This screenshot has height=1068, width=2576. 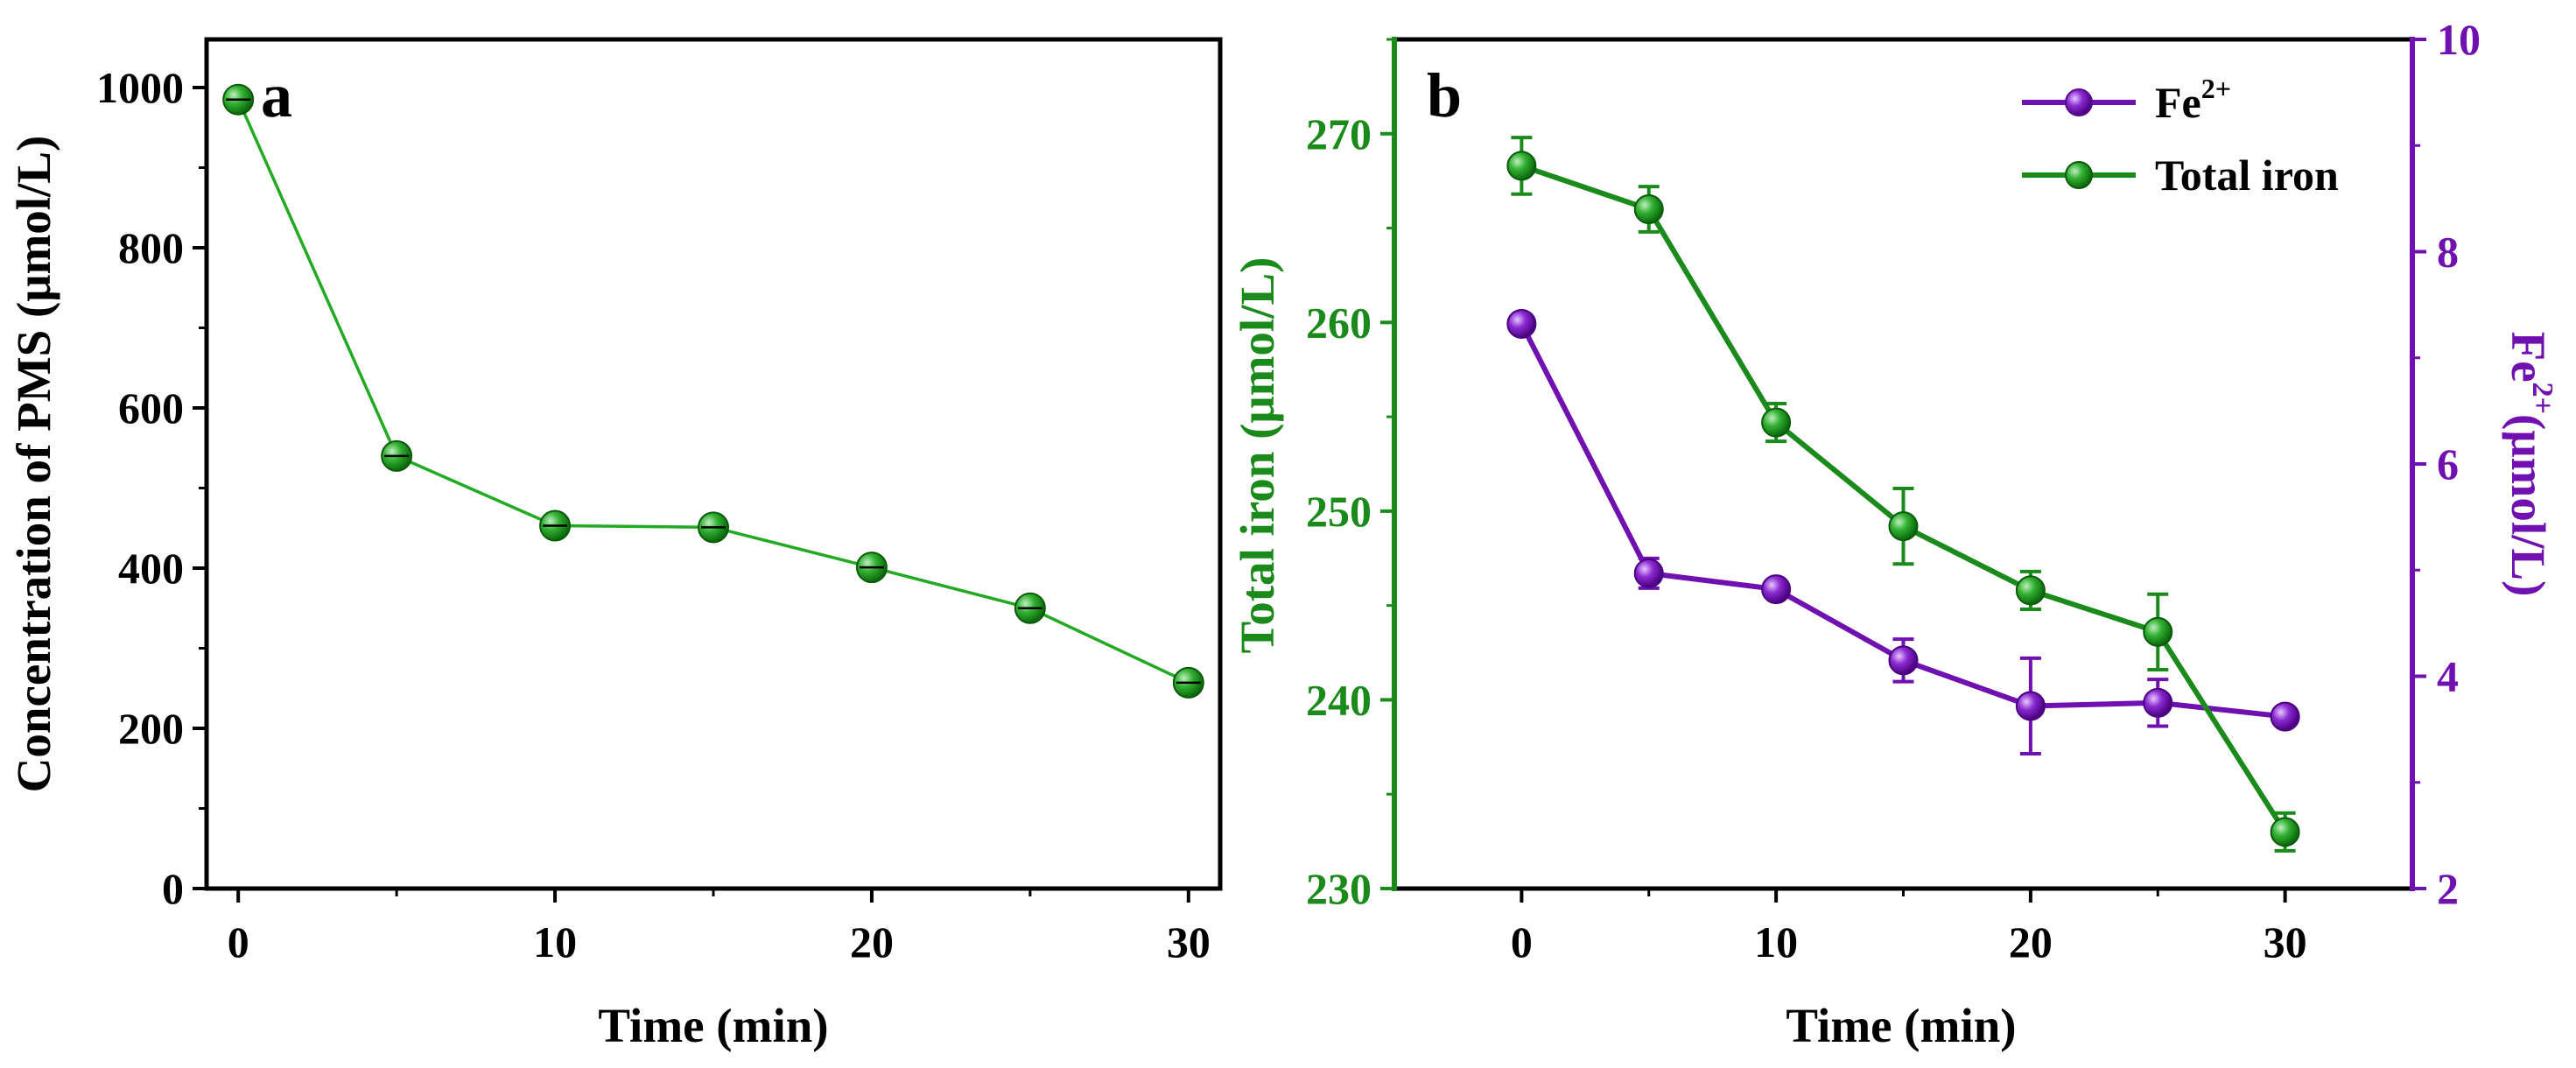 I want to click on panel-b-letter: b, so click(x=1444, y=95).